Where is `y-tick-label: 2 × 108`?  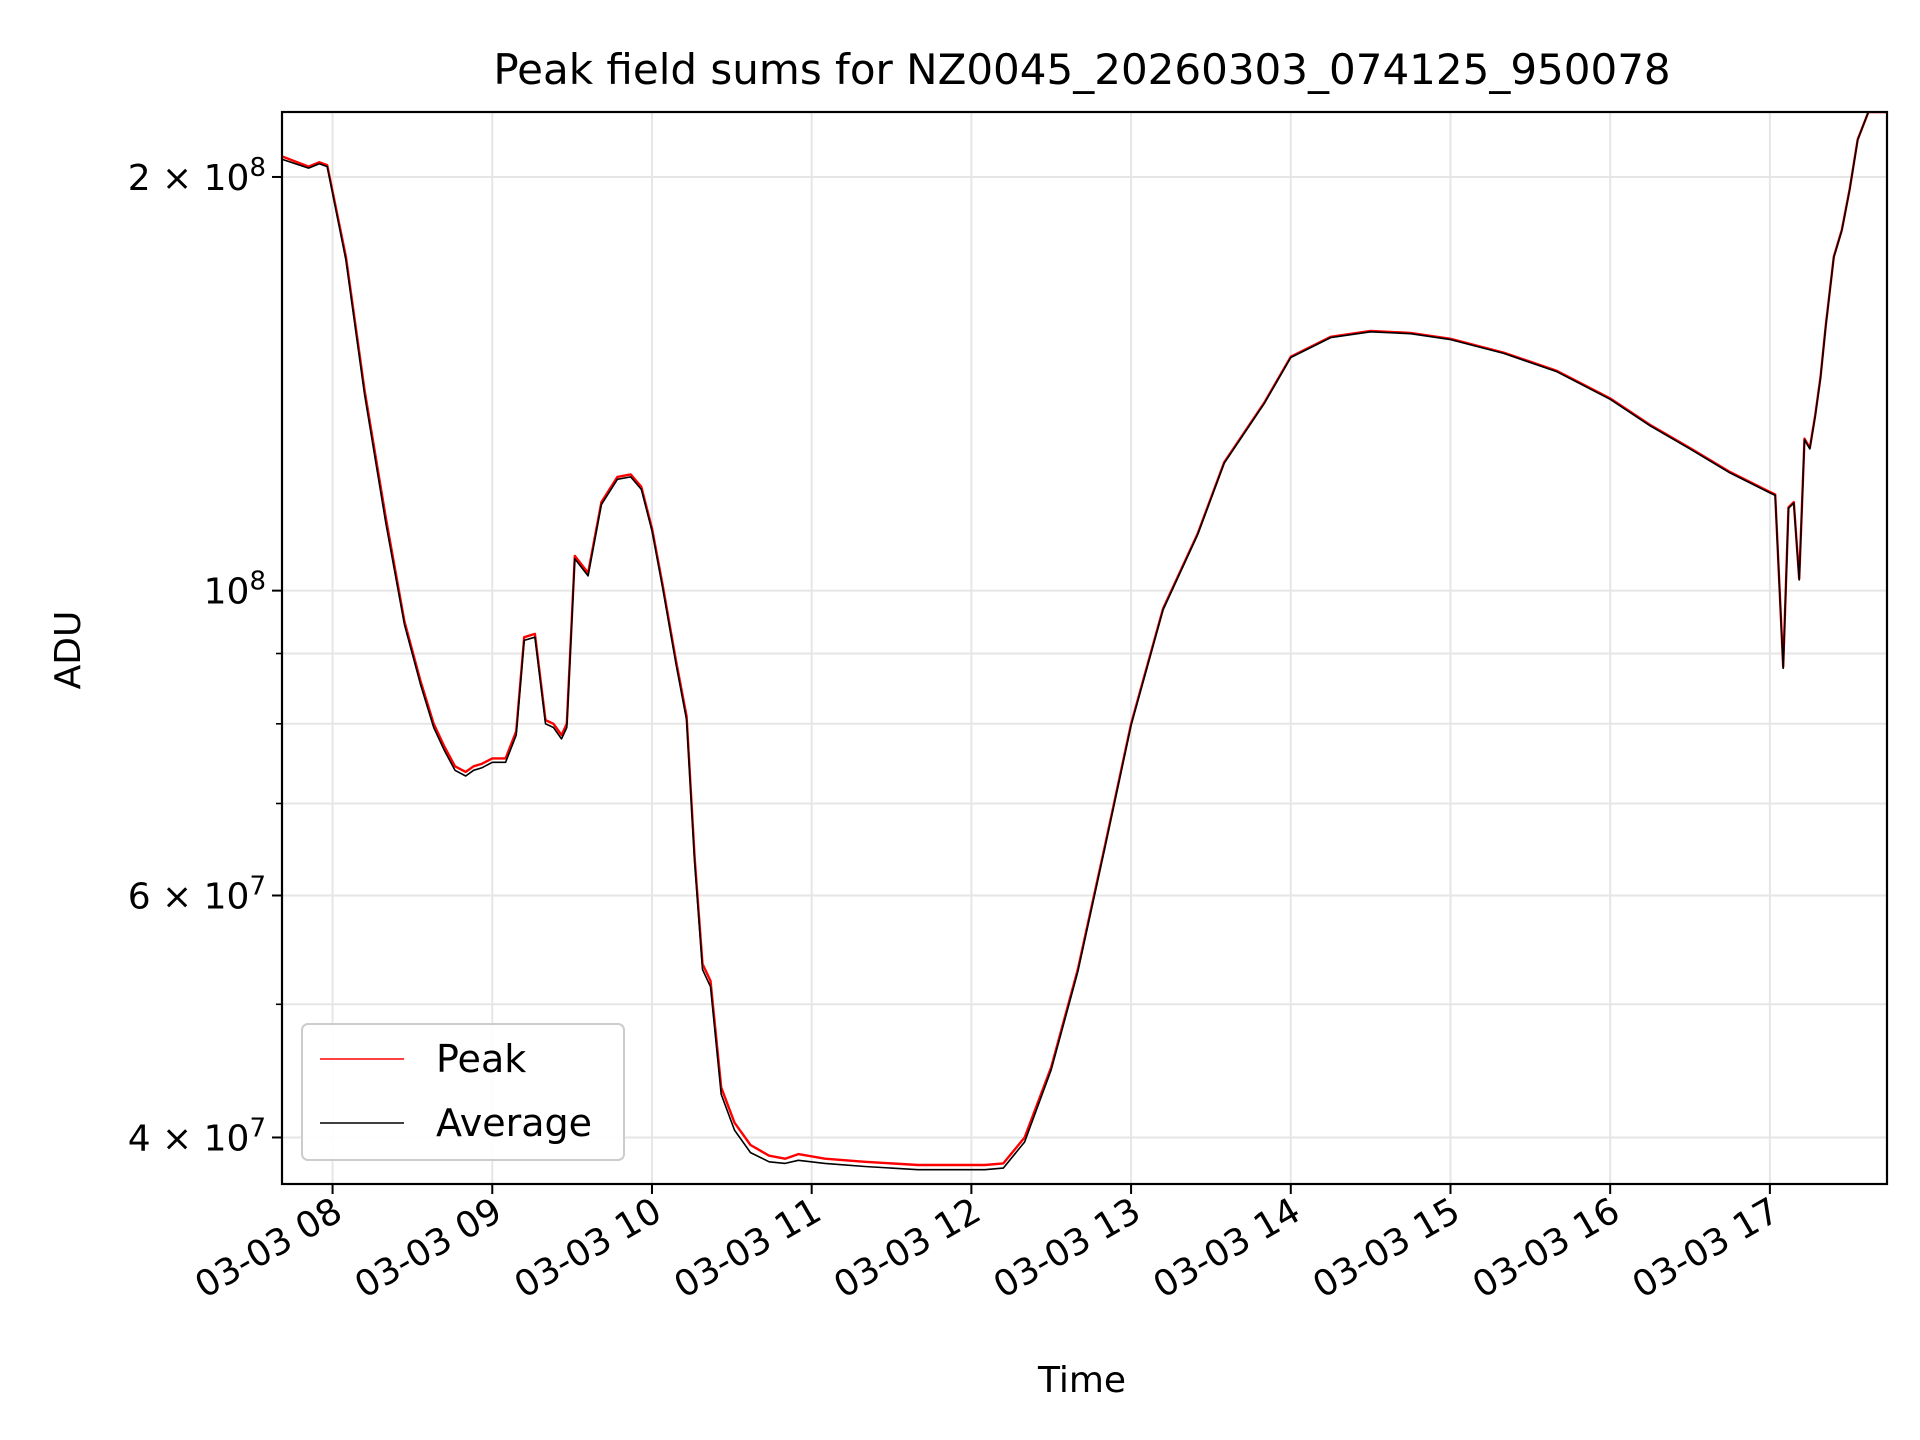 y-tick-label: 2 × 108 is located at coordinates (197, 176).